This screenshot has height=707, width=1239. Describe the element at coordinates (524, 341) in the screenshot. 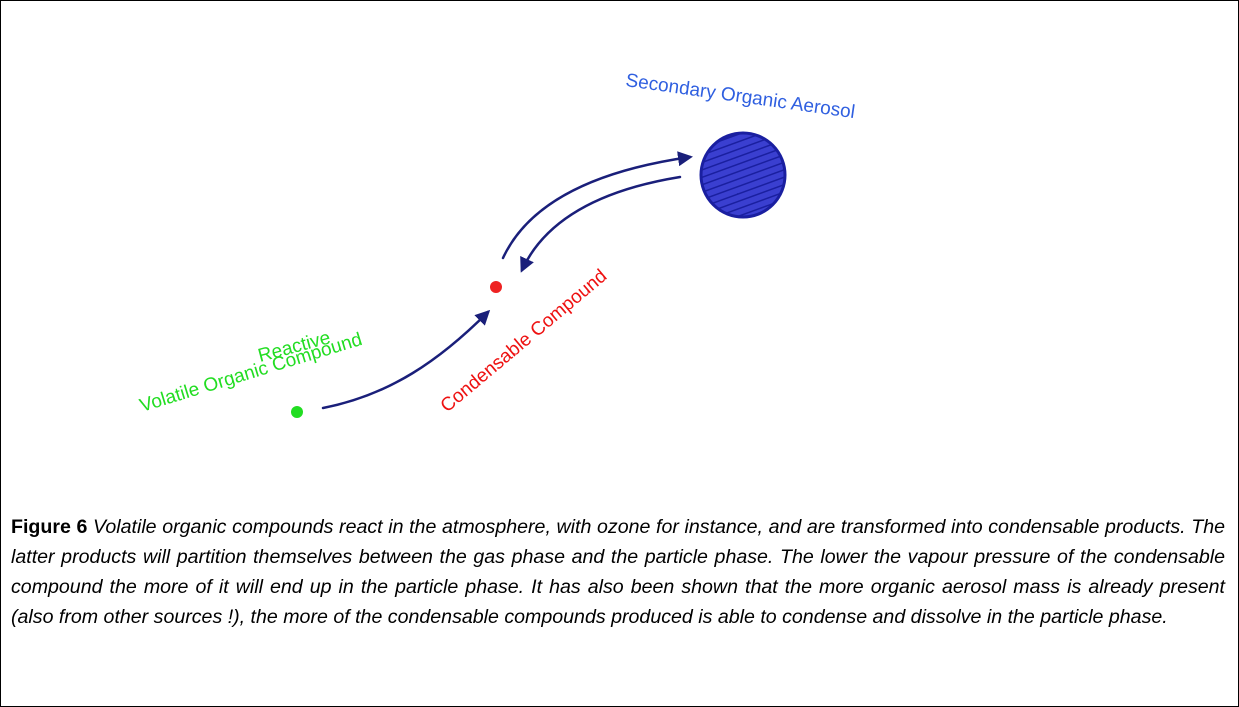

I see `condensable-label: Condensable Compound` at that location.